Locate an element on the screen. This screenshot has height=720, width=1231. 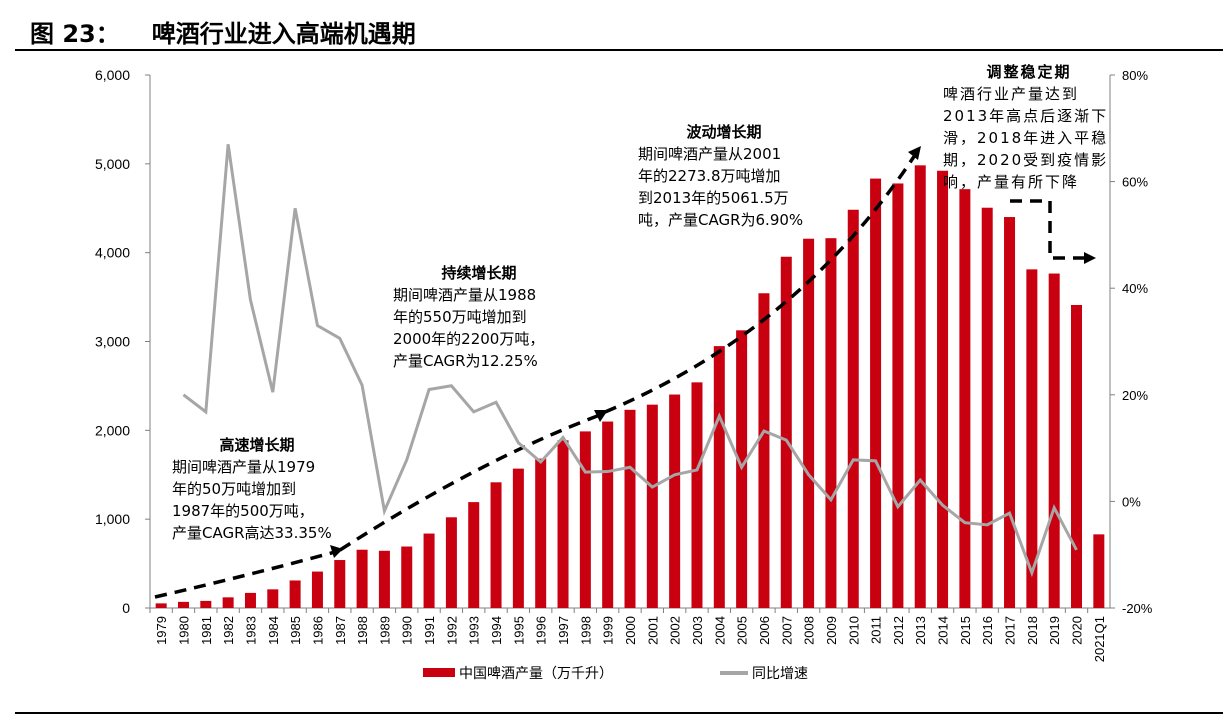
annotation-line: 2013年高点后逐渐下 is located at coordinates (1026, 116).